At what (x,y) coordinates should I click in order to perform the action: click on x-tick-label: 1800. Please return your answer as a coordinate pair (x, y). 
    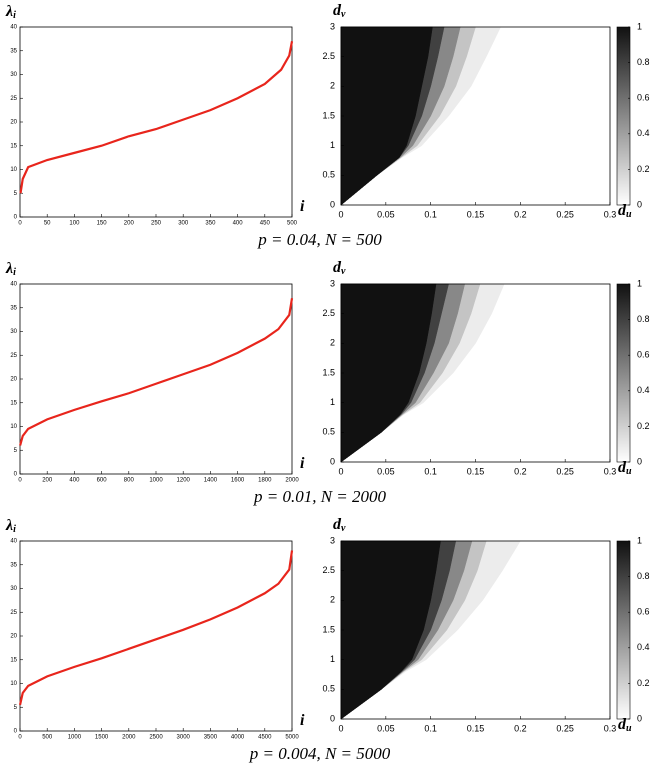
    Looking at the image, I should click on (265, 481).